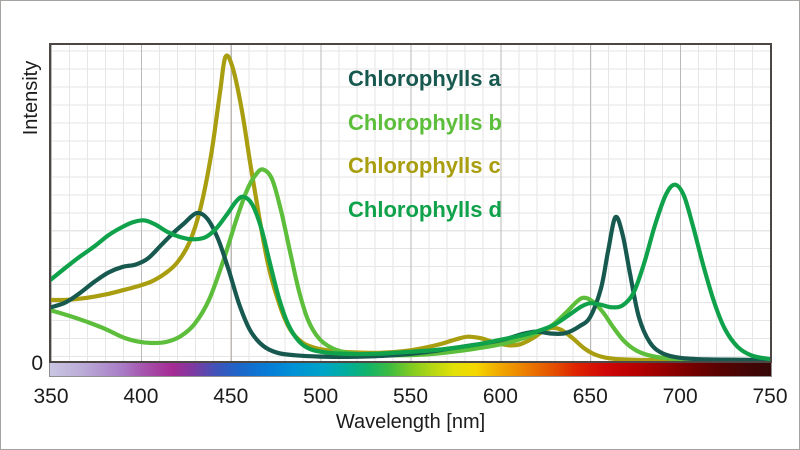  What do you see at coordinates (31, 98) in the screenshot?
I see `y-axis-label: Intensity` at bounding box center [31, 98].